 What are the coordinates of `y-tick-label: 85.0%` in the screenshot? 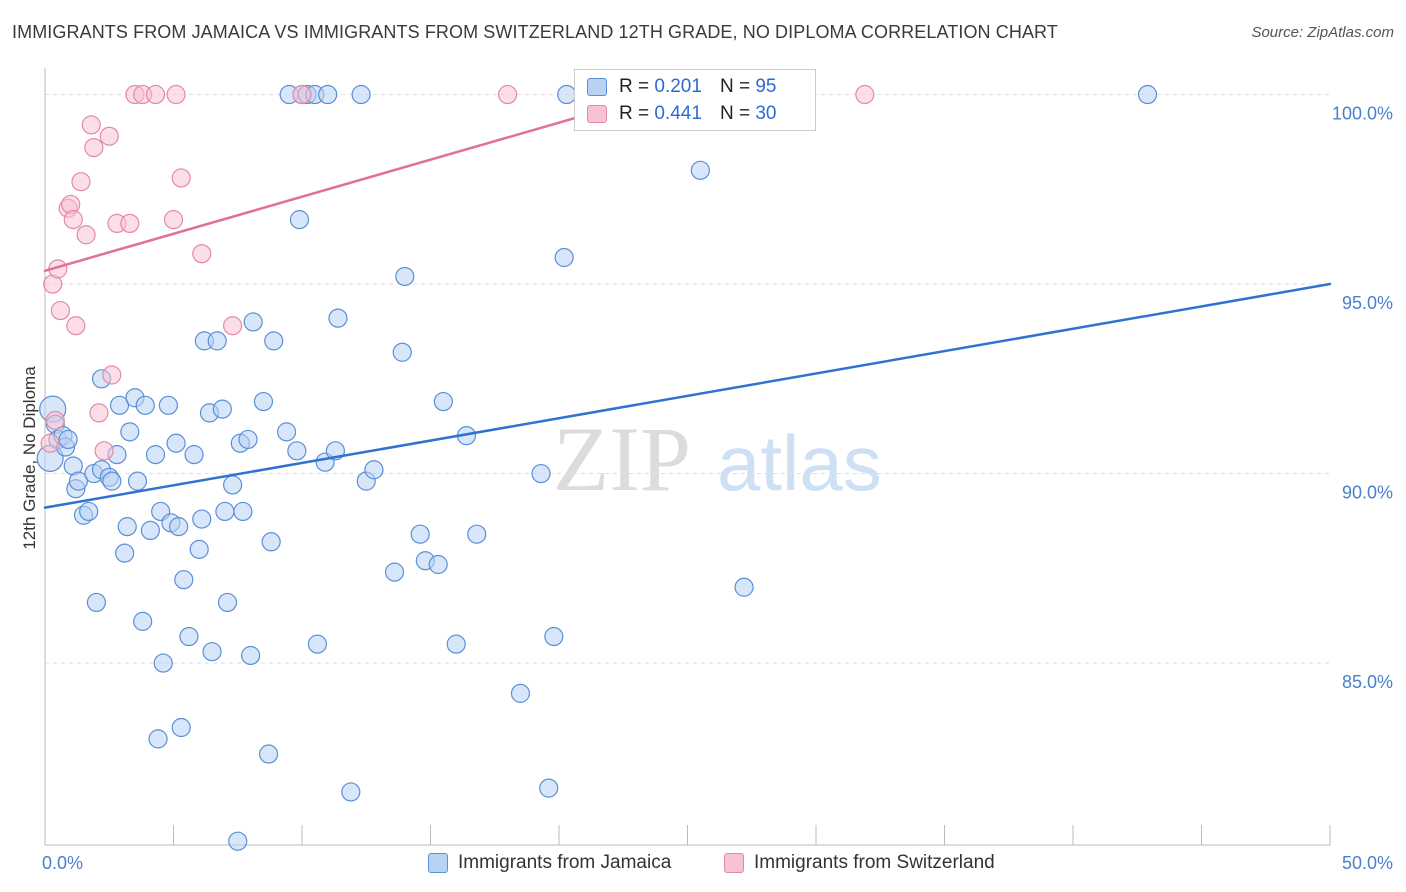 It's located at (1367, 682).